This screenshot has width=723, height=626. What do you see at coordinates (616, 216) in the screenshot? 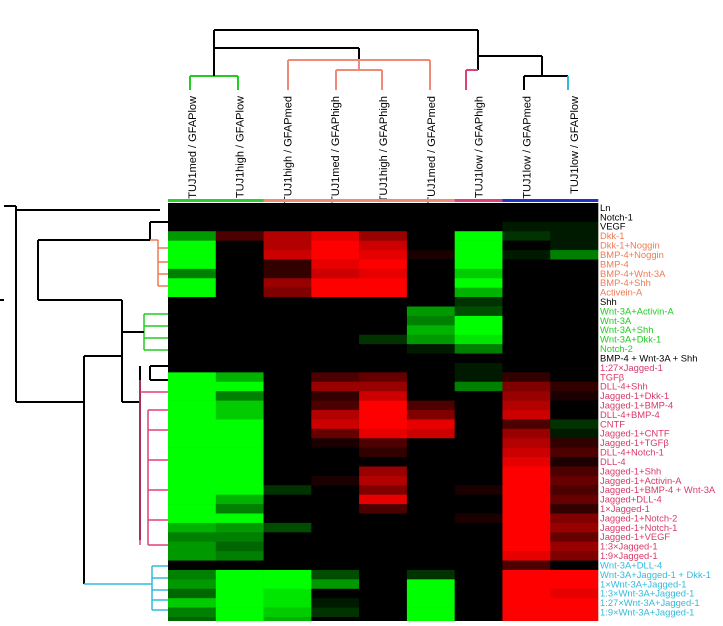
I see `row-label: Notch-1` at bounding box center [616, 216].